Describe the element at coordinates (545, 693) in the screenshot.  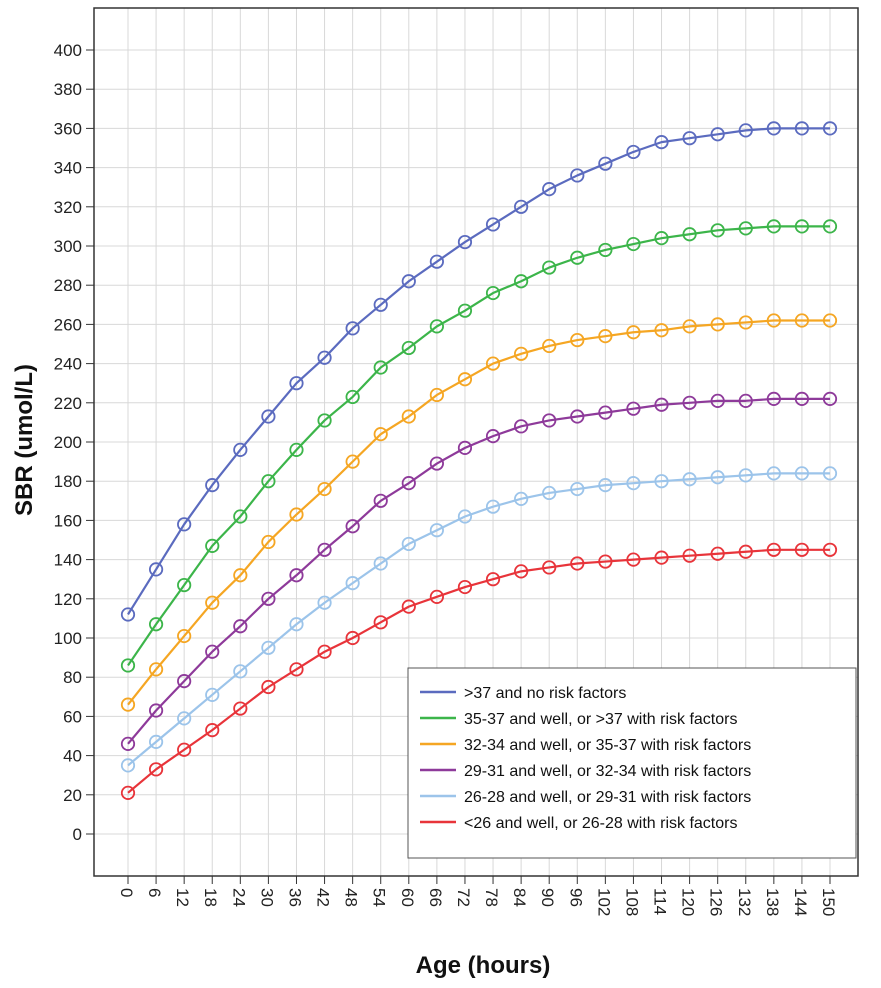
I see `legend-label: >37 and no risk factors` at that location.